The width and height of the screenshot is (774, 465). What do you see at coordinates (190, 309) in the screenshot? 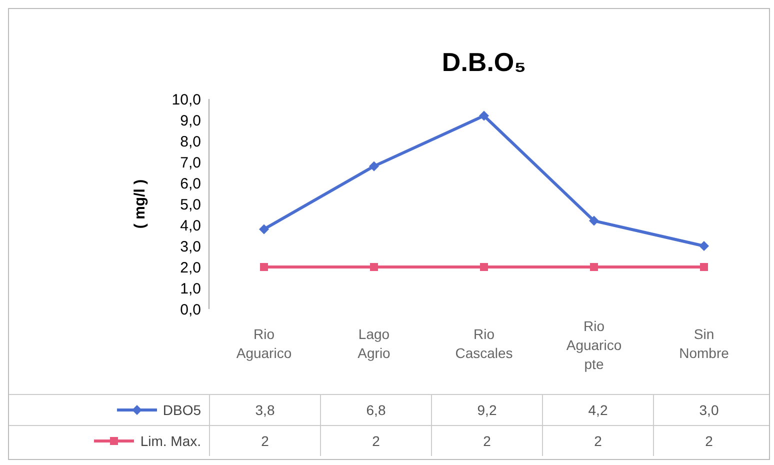
I see `y-tick-label: 0,0` at bounding box center [190, 309].